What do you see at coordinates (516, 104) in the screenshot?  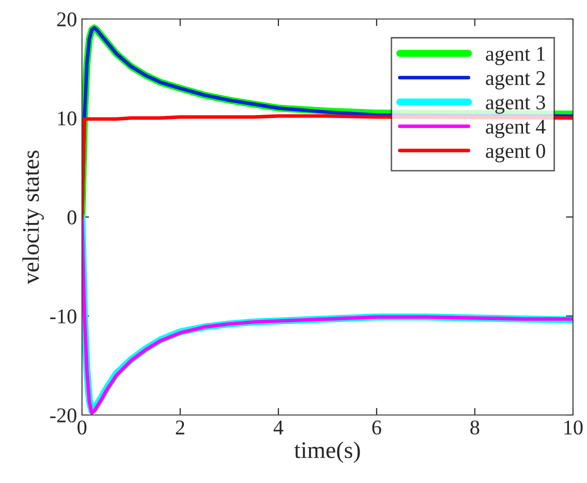 I see `legend-label: agent 3` at bounding box center [516, 104].